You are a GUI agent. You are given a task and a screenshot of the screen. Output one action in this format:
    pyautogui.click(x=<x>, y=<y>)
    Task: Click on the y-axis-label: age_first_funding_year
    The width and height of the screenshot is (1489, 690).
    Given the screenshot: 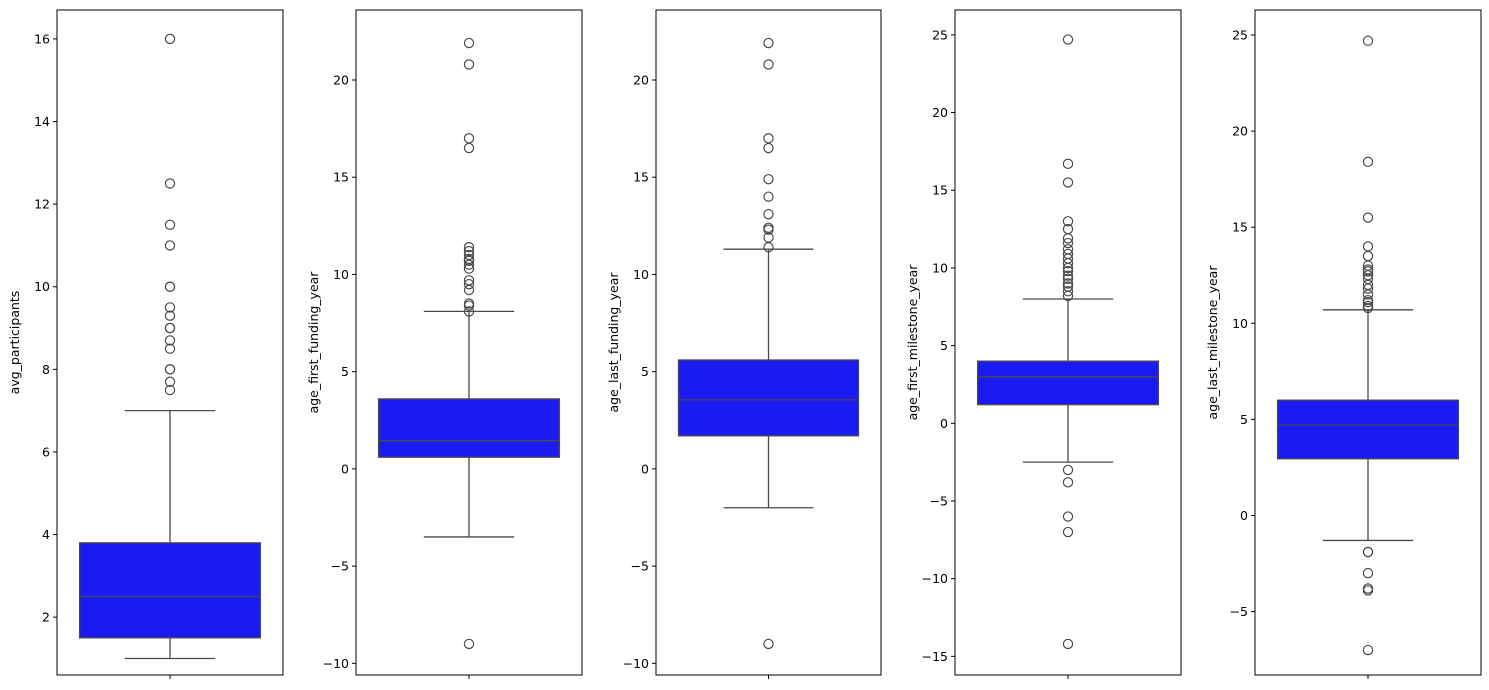 What is the action you would take?
    pyautogui.click(x=313, y=342)
    